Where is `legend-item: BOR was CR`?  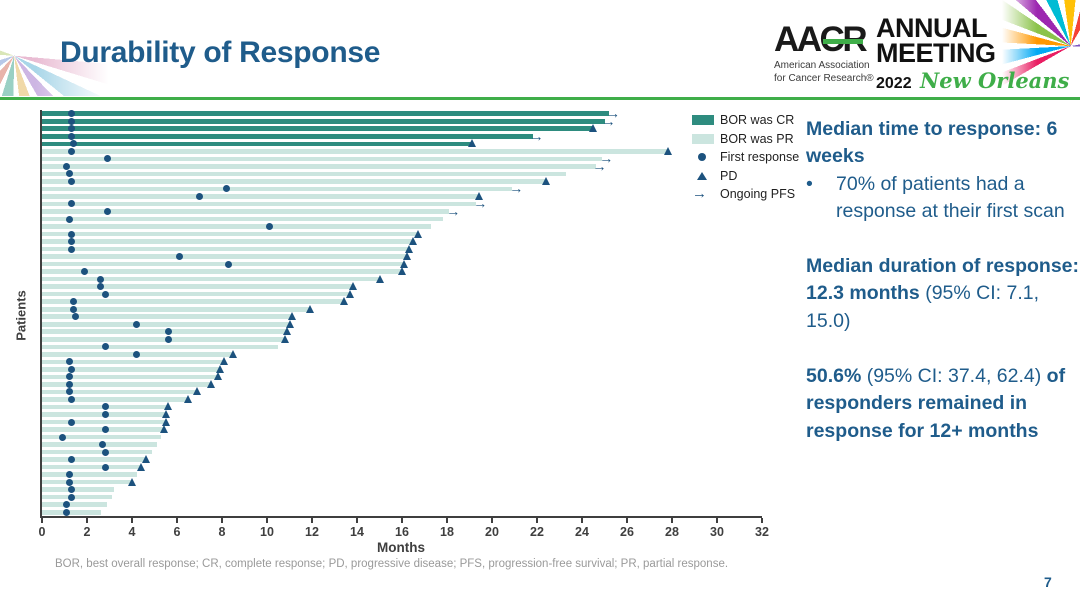 legend-item: BOR was CR is located at coordinates (745, 120).